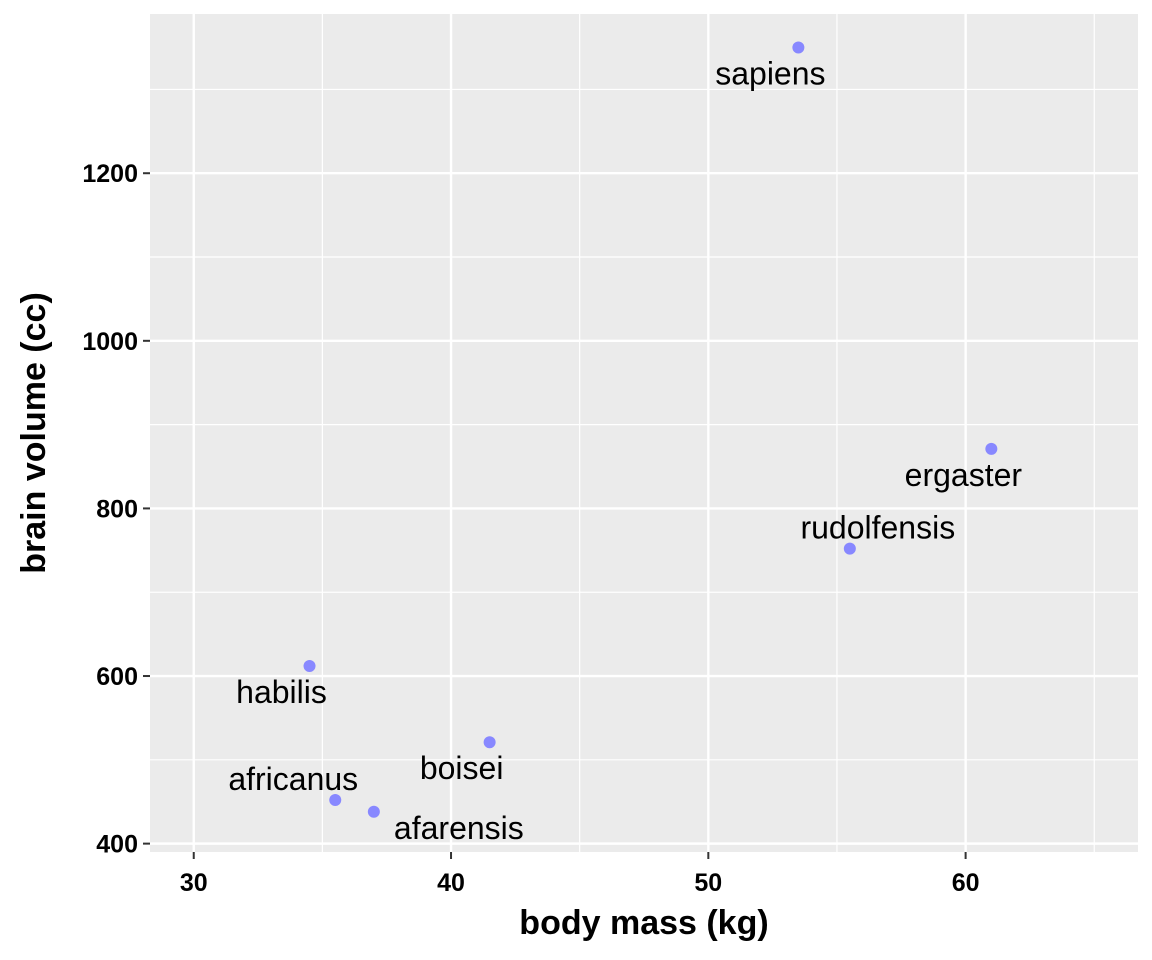 This screenshot has width=1152, height=960. Describe the element at coordinates (194, 883) in the screenshot. I see `x-tick-label: 30` at that location.